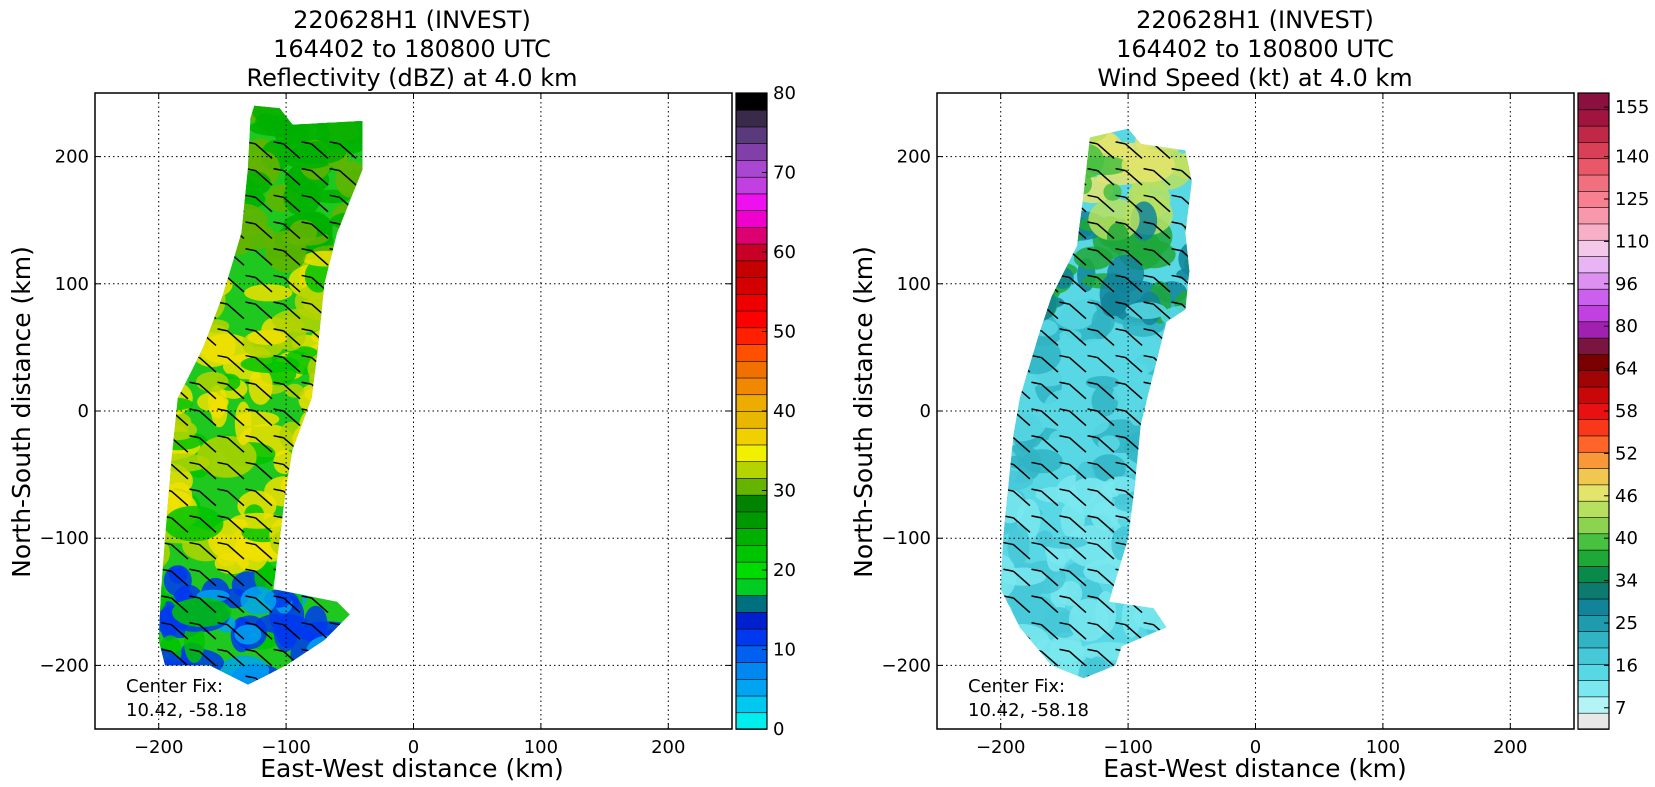 The image size is (1655, 787). Describe the element at coordinates (1626, 665) in the screenshot. I see `colorbar-tick-label: 16` at that location.